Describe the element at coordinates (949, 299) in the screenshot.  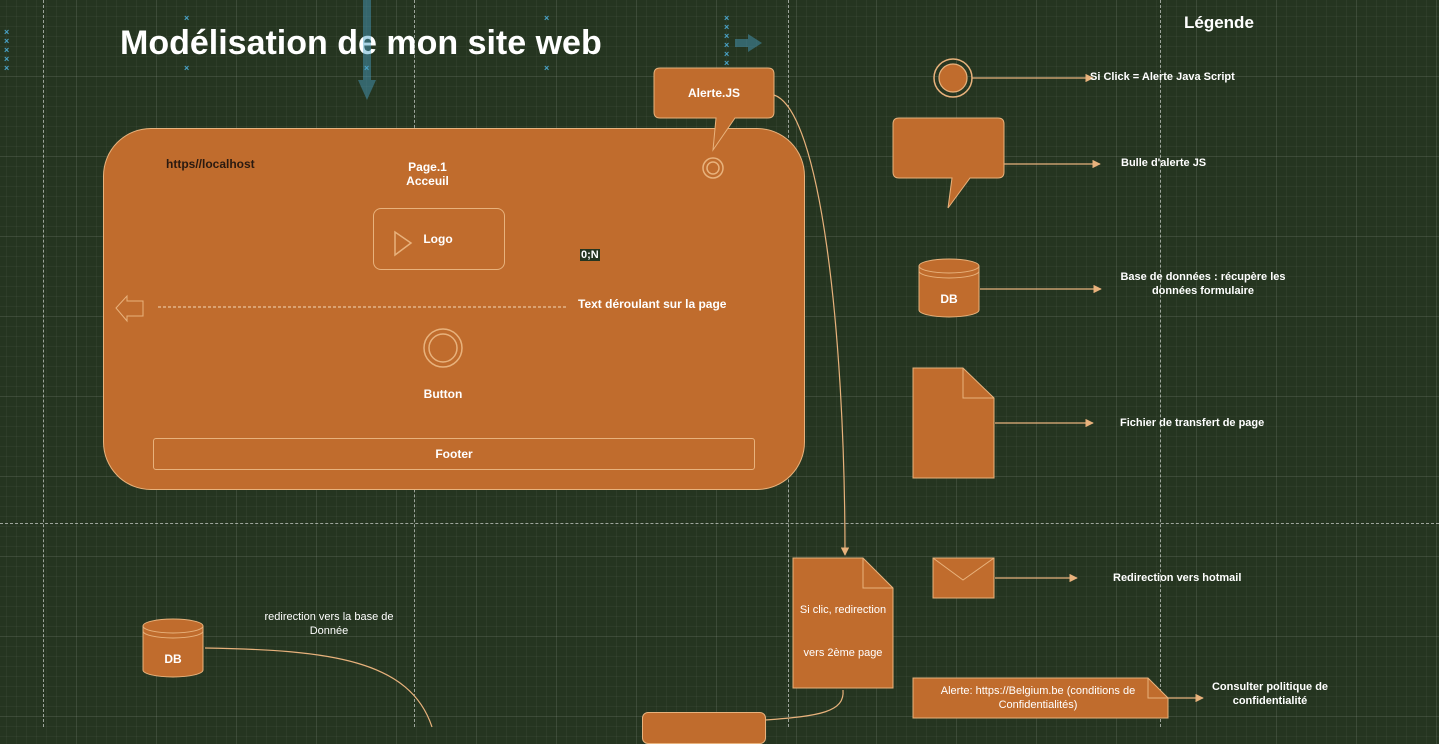
I see `legend-db-shape-label: DB` at that location.